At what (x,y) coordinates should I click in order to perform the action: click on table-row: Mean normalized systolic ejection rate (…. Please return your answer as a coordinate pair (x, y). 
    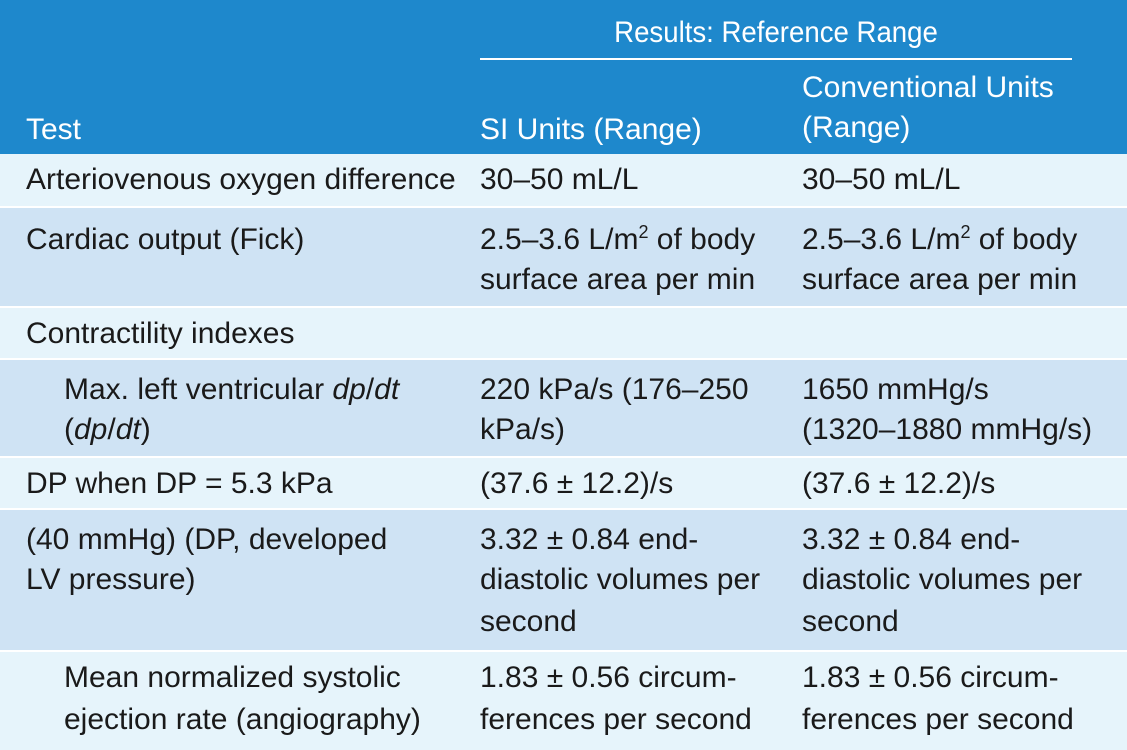
    Looking at the image, I should click on (563, 701).